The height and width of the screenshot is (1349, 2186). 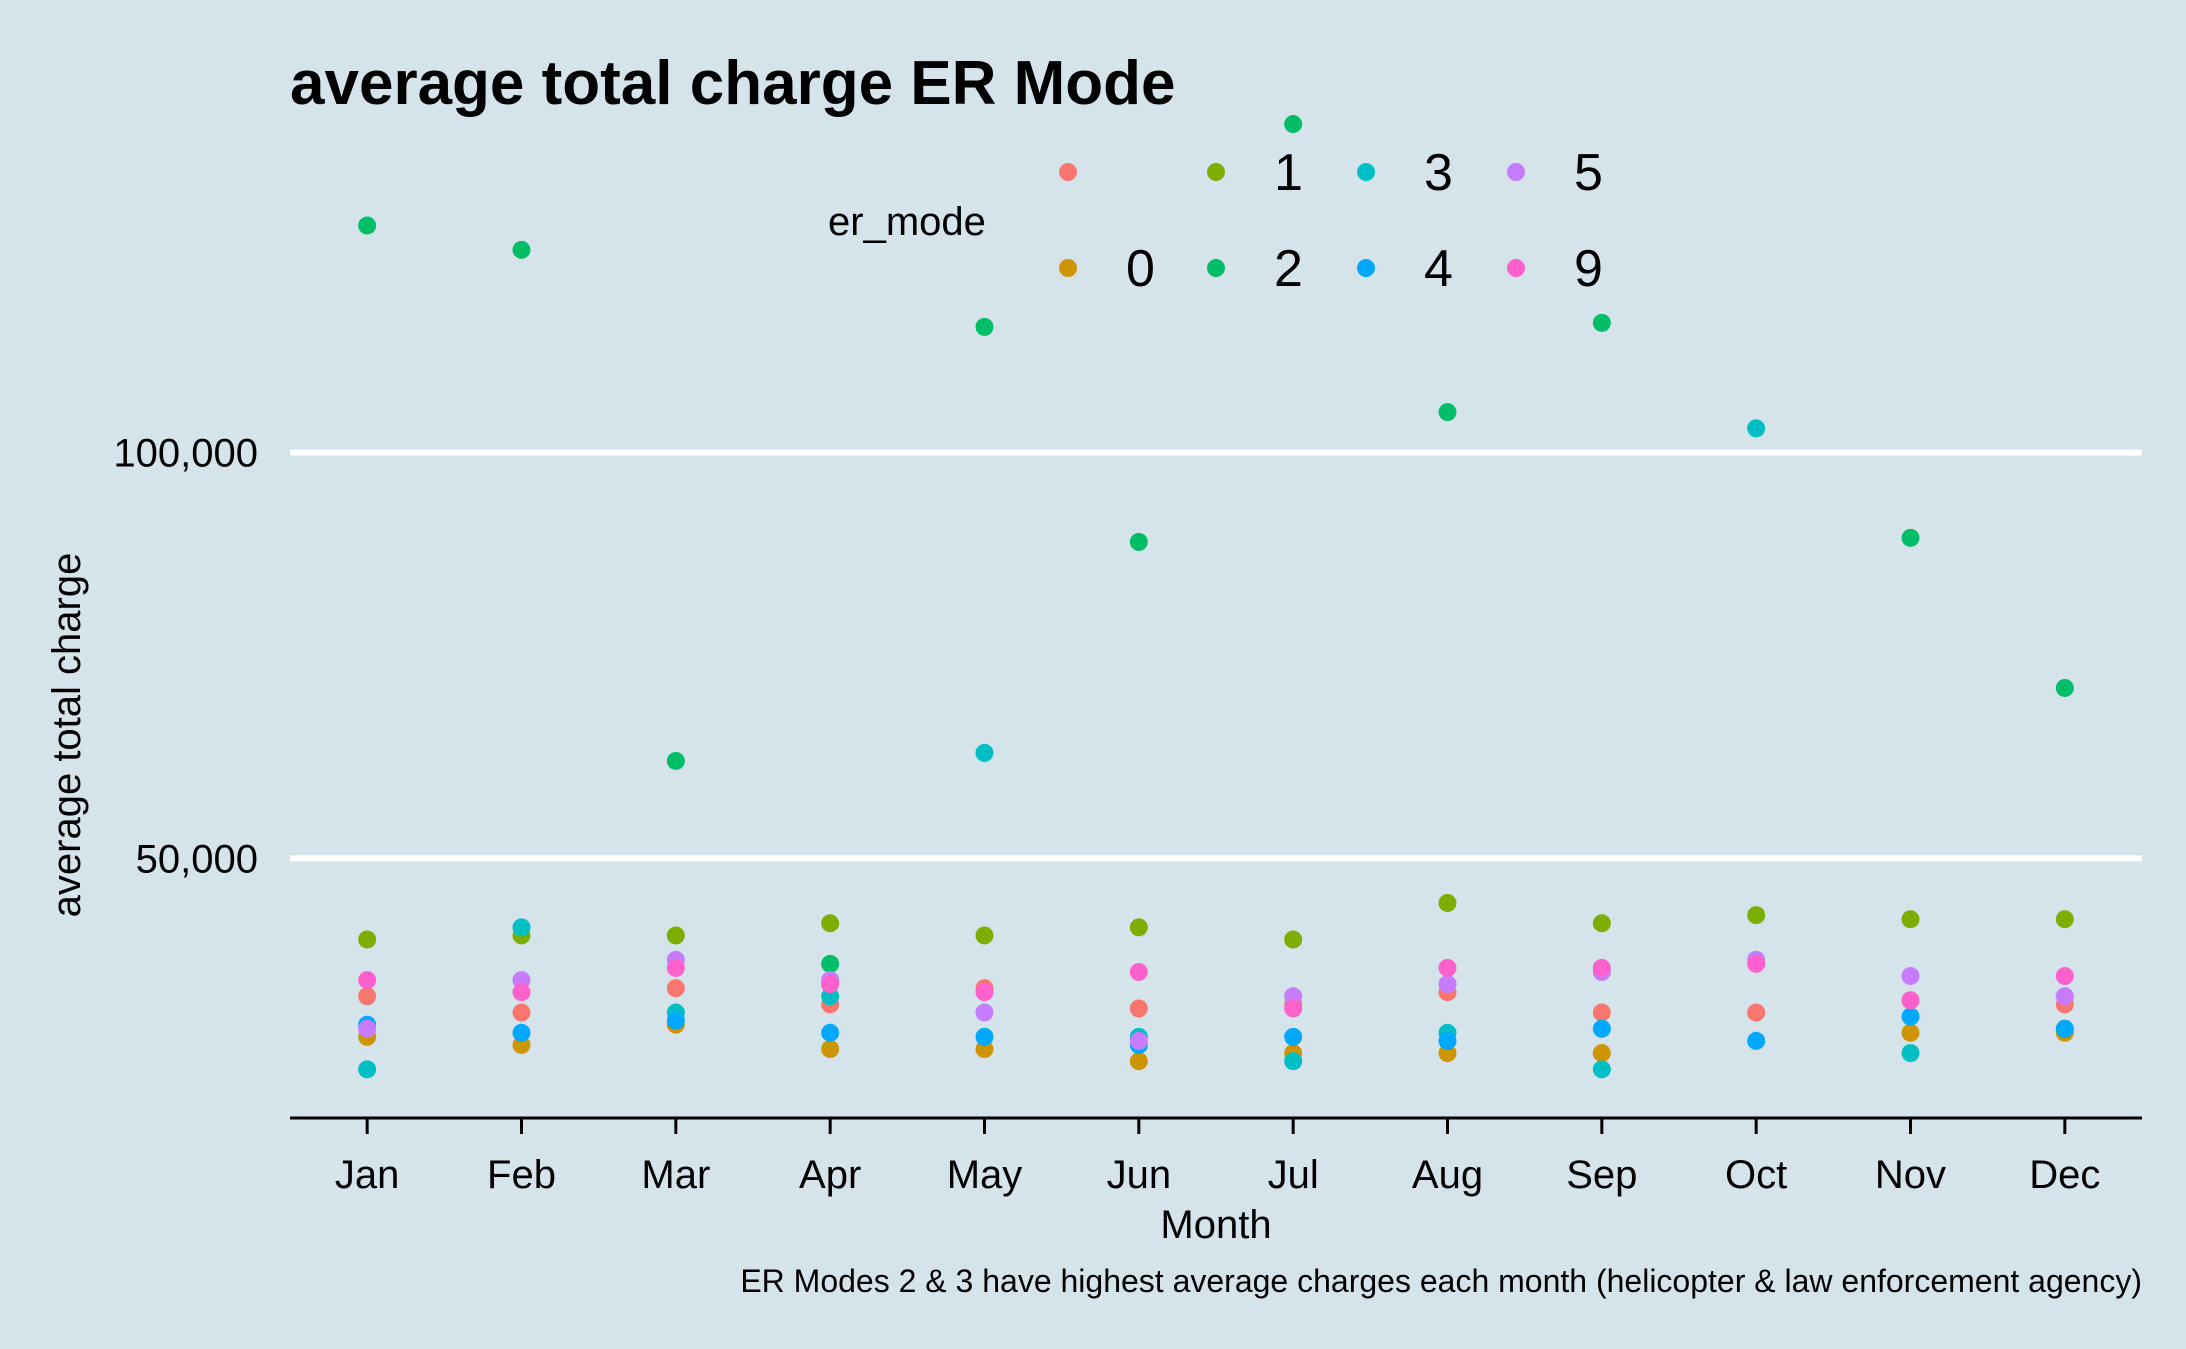 What do you see at coordinates (1331, 221) in the screenshot?
I see `legend-items: 0 1 2 3 4 5 9` at bounding box center [1331, 221].